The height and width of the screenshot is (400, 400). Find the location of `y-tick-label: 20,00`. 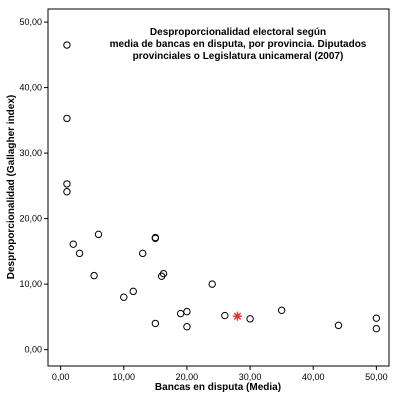

y-tick-label: 20,00 is located at coordinates (30, 219).